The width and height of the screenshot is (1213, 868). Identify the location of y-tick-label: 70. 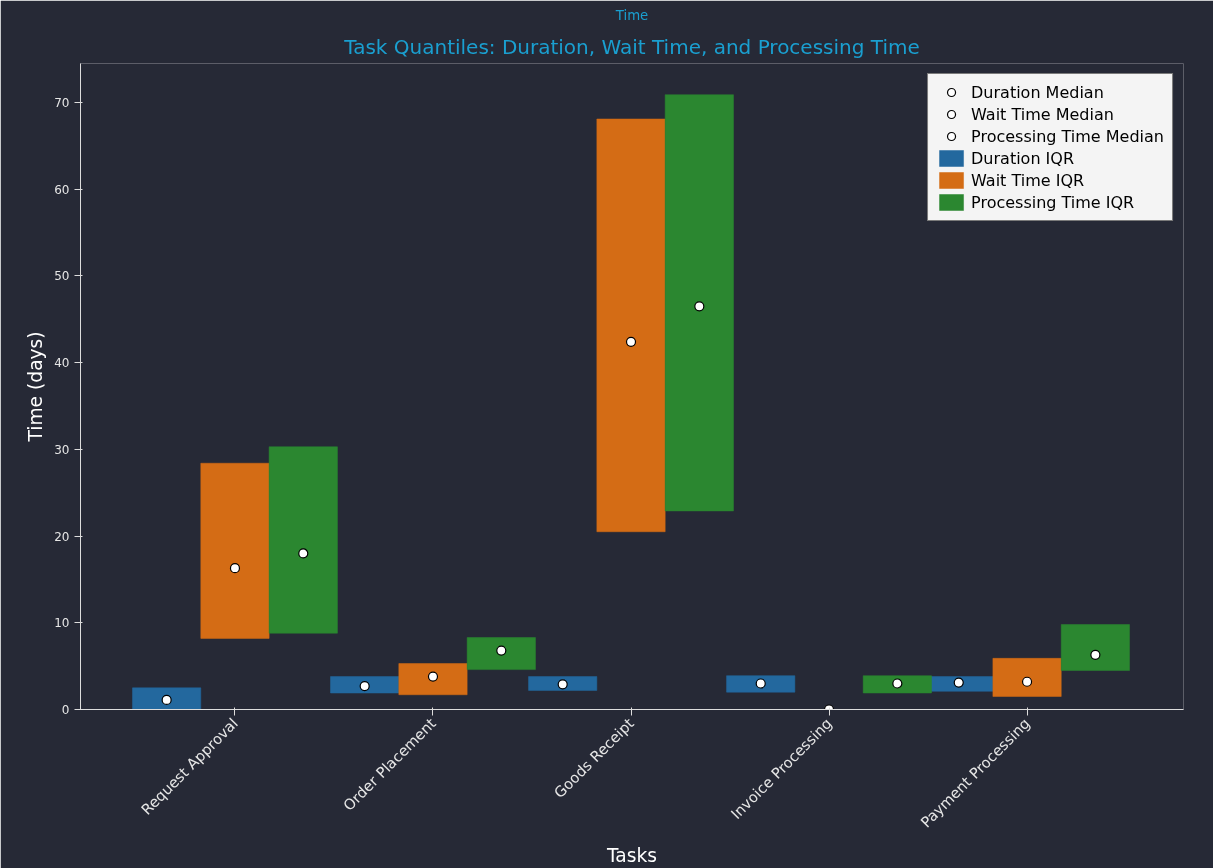
(62, 103).